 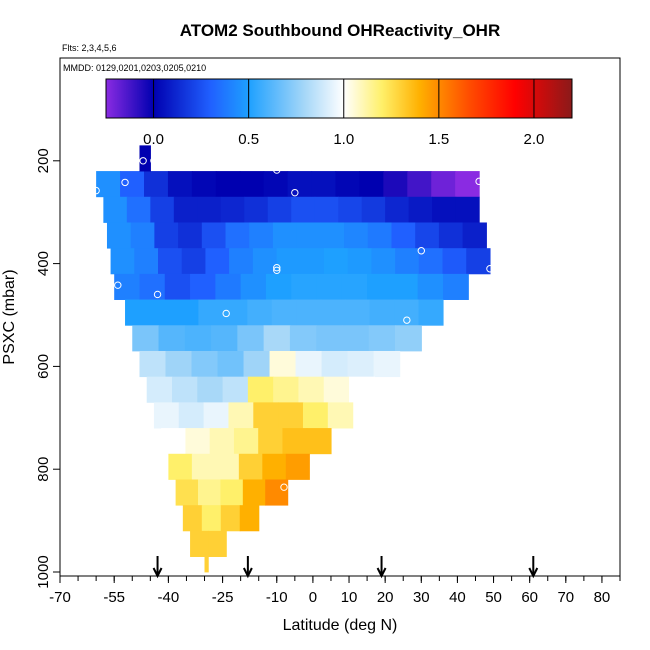 I want to click on x-tick-label: 60, so click(x=529, y=597).